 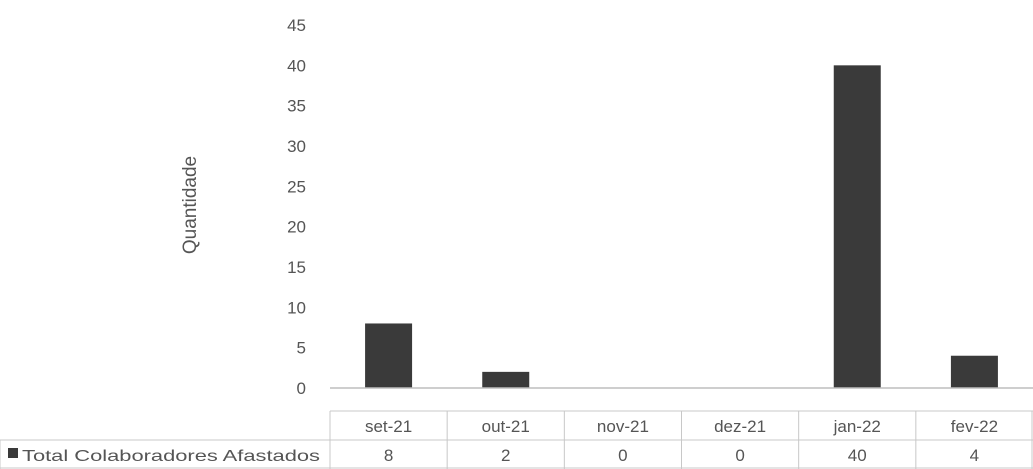 I want to click on y-tick-label: 15, so click(x=296, y=267).